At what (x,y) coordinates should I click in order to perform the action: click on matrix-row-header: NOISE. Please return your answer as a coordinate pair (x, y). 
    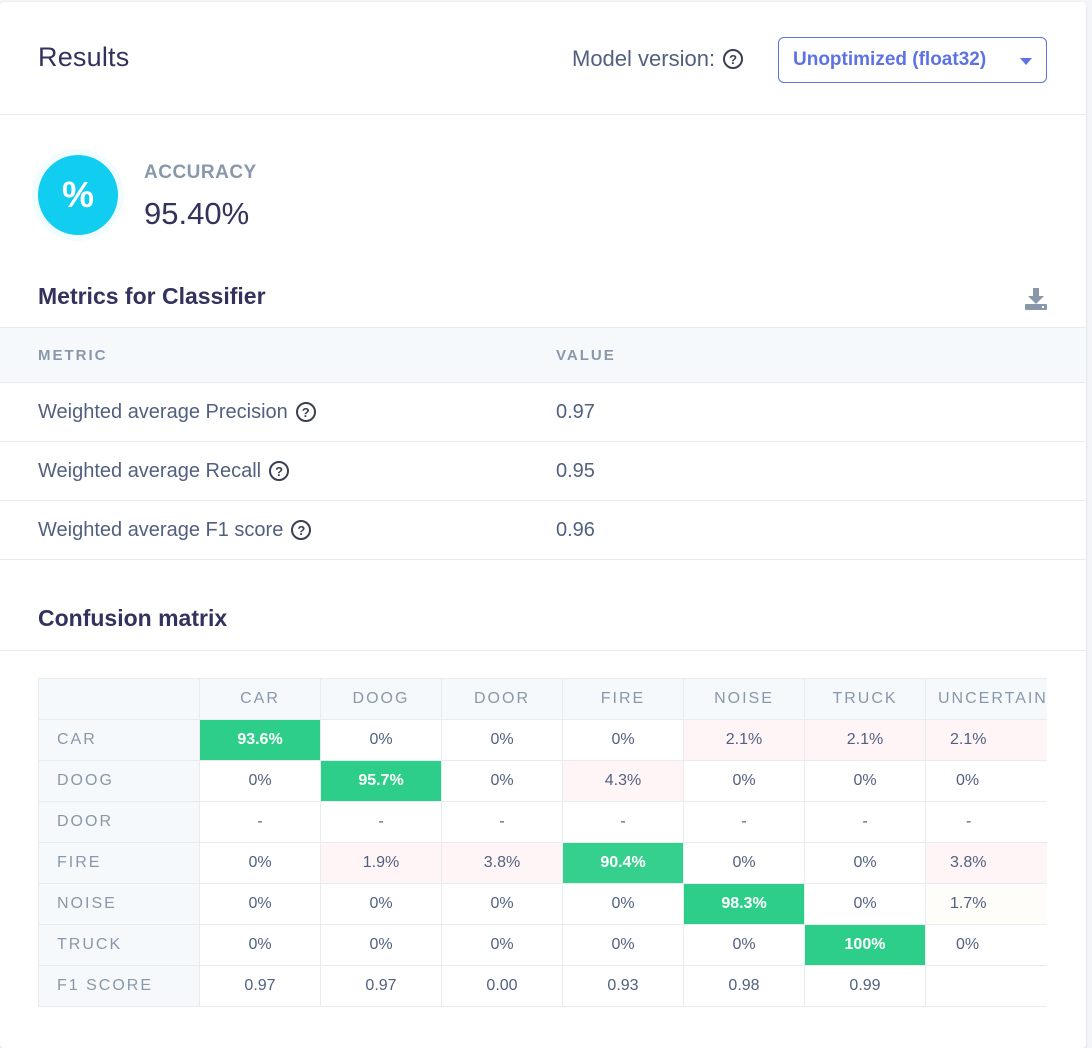
    Looking at the image, I should click on (119, 904).